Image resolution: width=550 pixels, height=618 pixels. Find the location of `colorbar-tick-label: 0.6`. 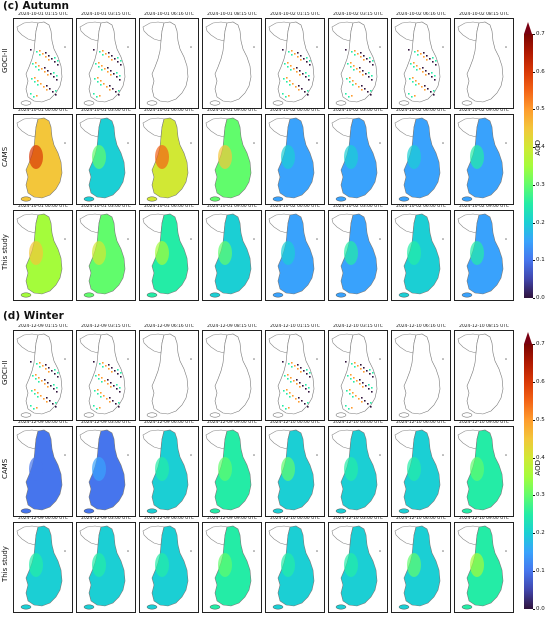

colorbar-tick-label: 0.6 is located at coordinates (540, 381).